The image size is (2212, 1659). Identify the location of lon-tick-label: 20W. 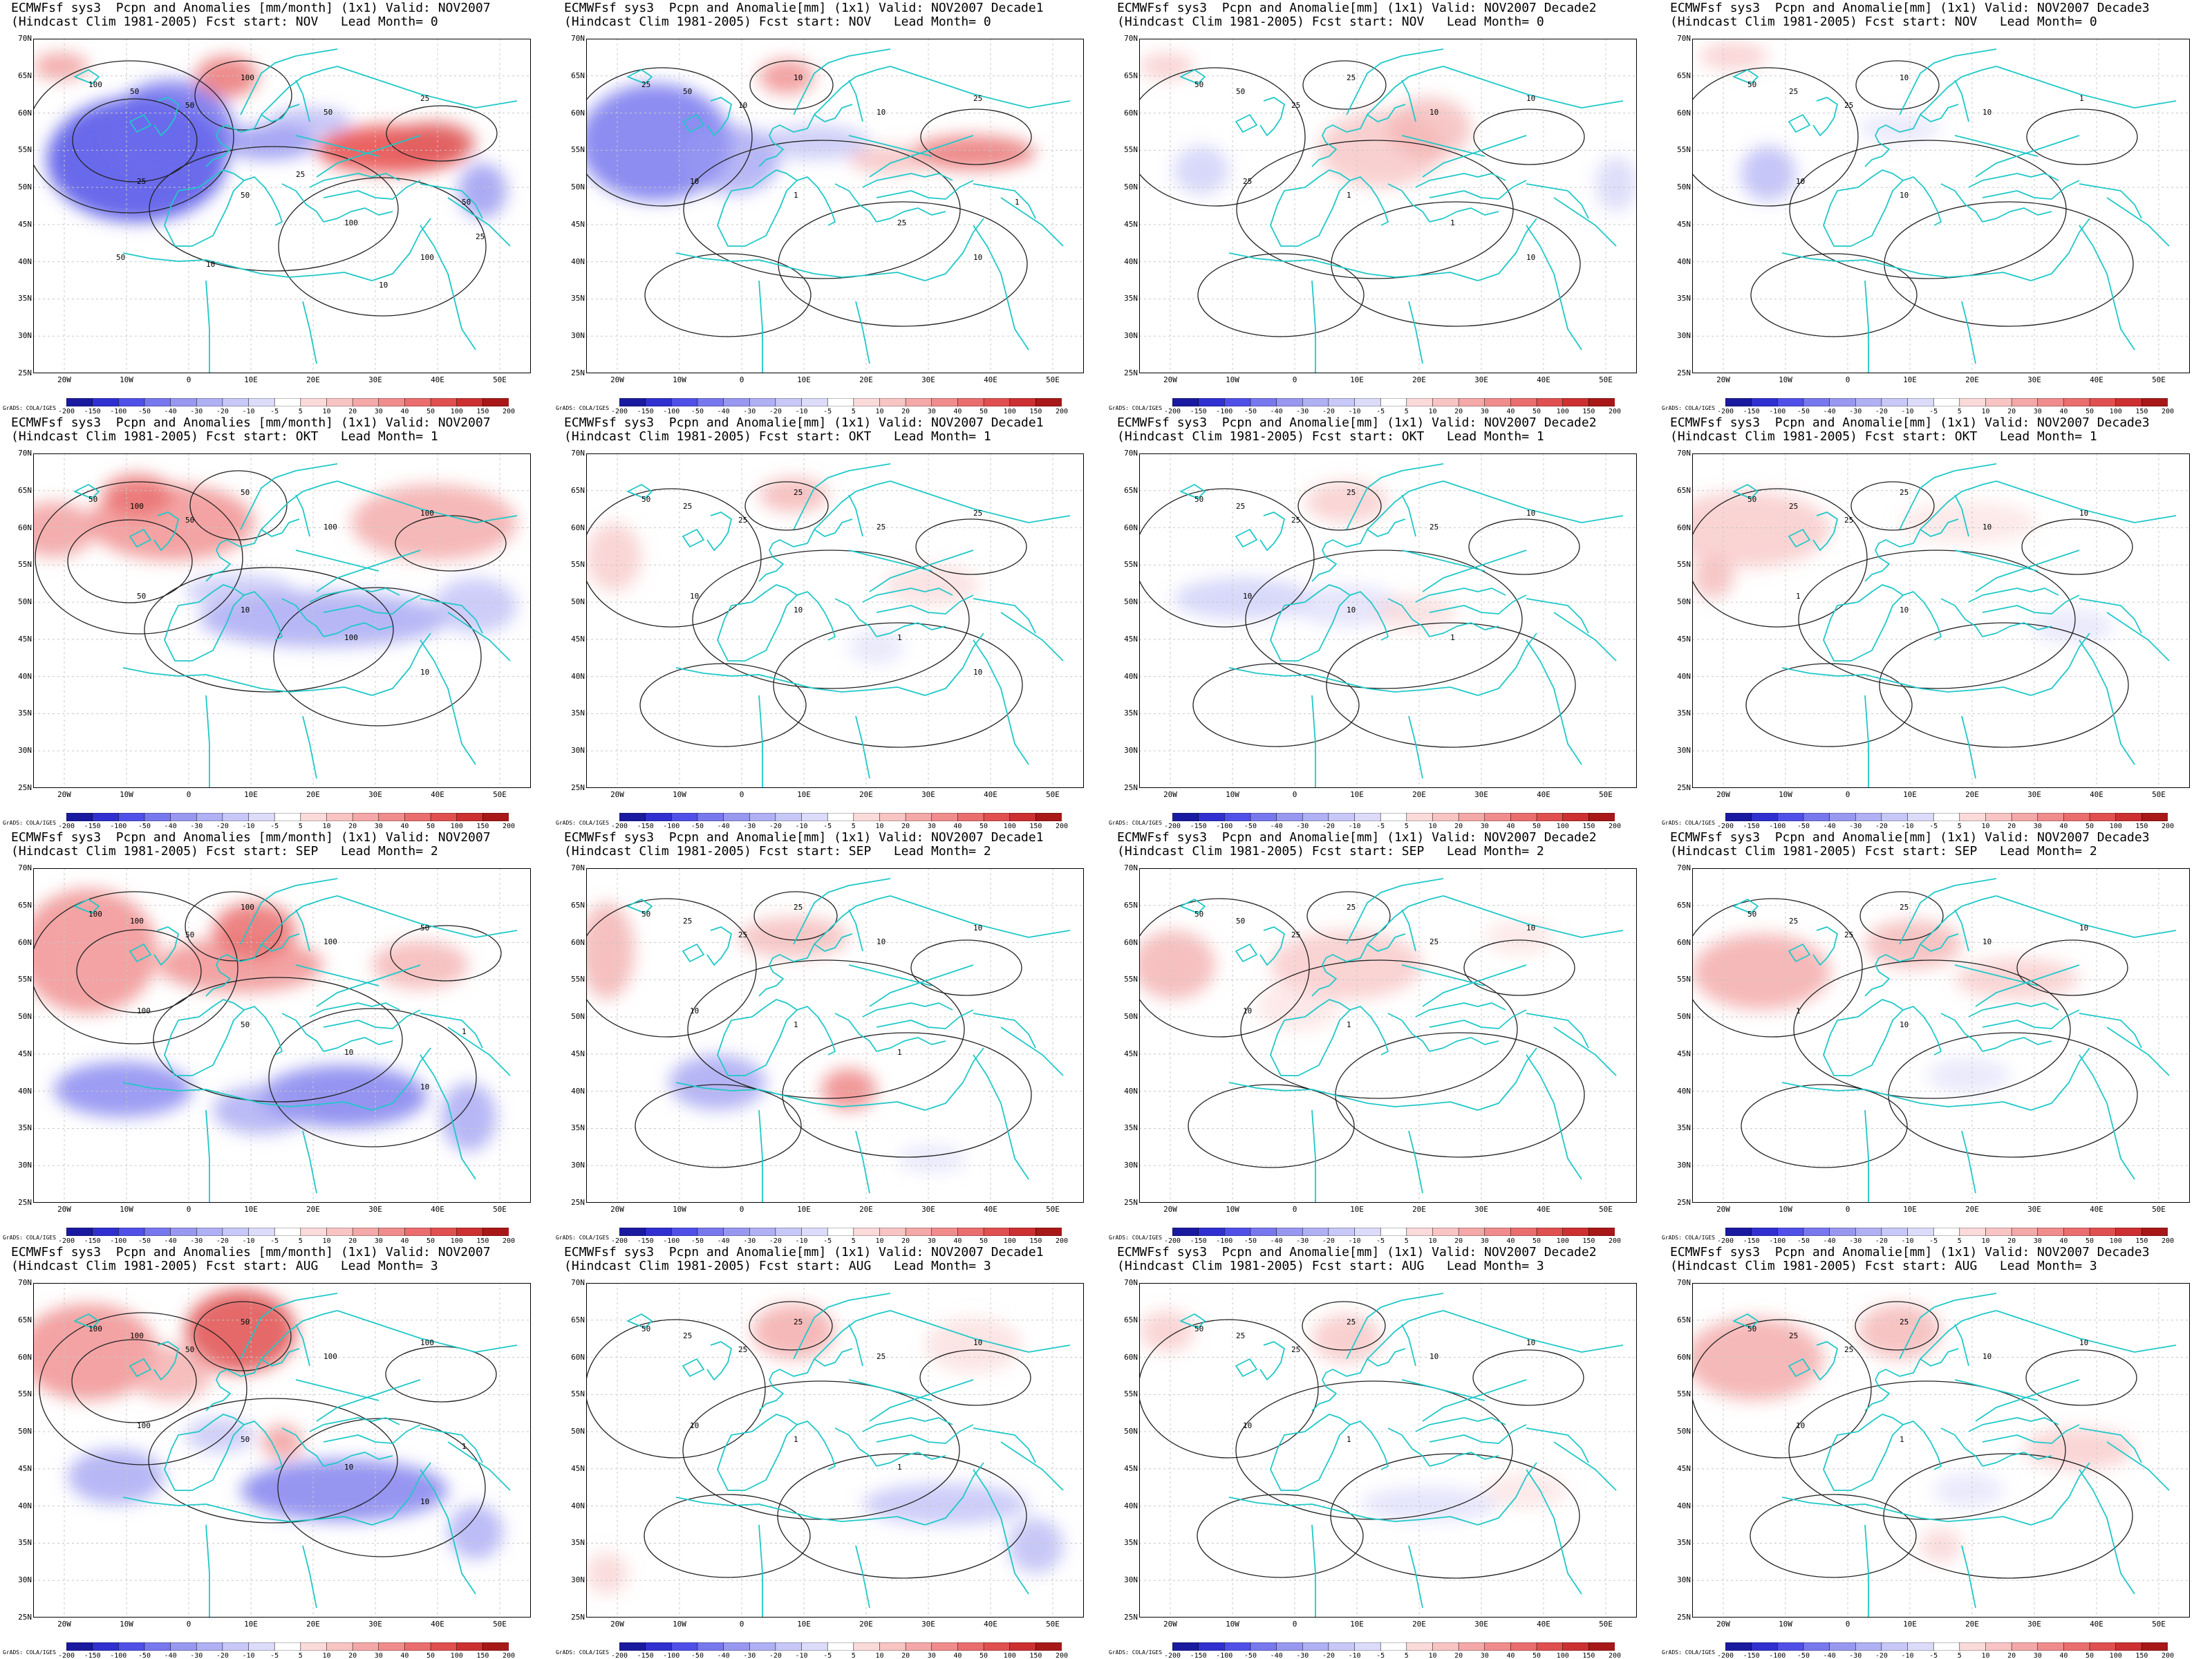
(617, 379).